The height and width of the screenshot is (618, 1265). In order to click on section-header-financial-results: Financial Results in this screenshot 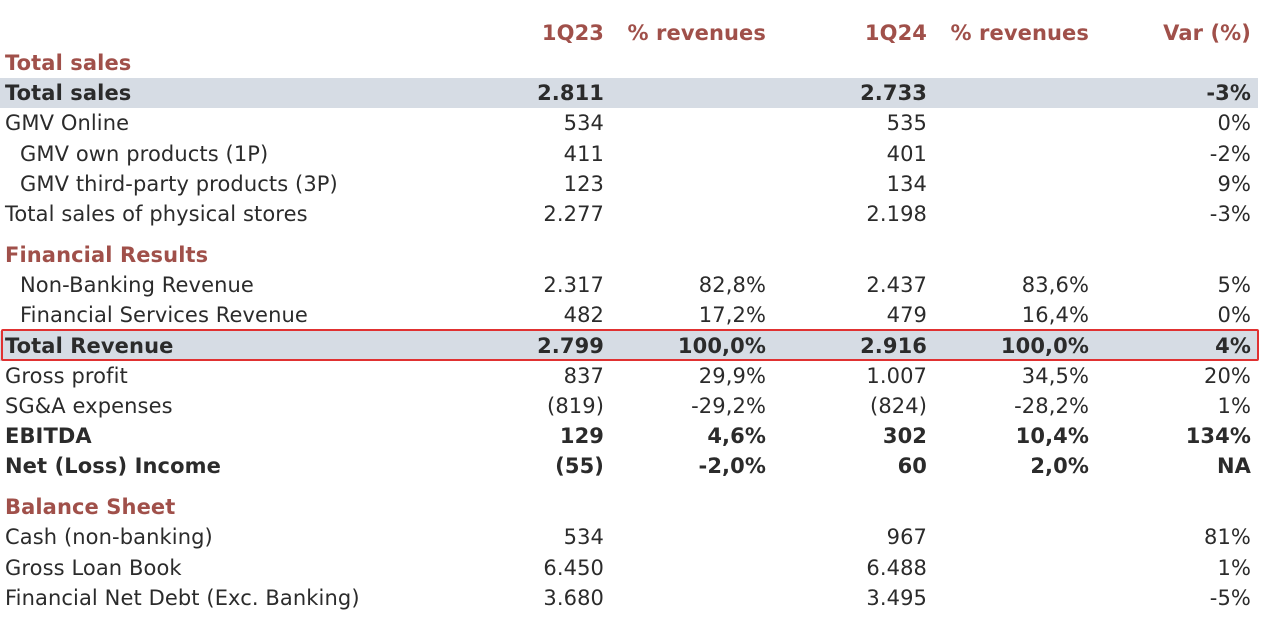, I will do `click(629, 249)`.